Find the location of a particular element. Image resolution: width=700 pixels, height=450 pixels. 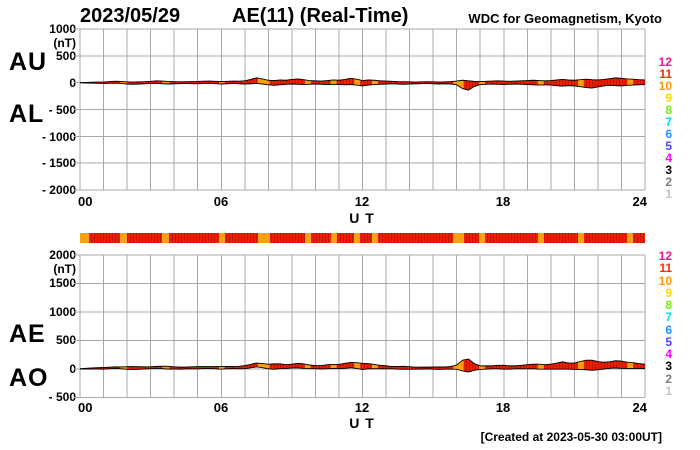

tp-upper-trace is located at coordinates (362, 80).